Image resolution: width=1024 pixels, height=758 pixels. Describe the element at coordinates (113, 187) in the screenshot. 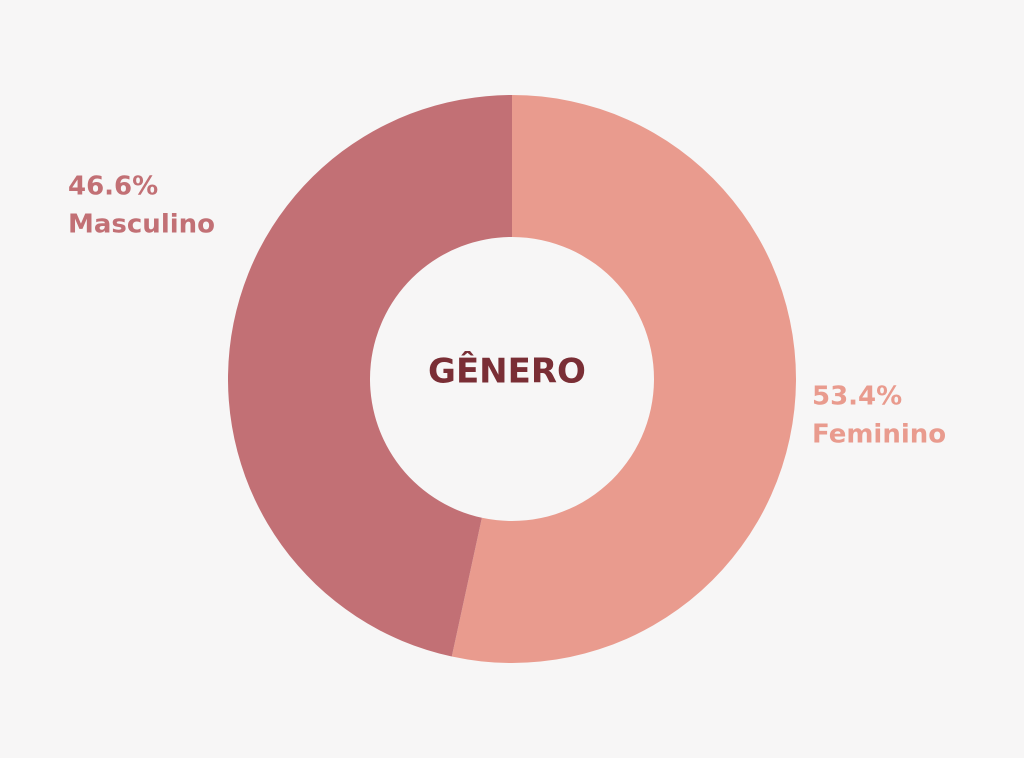

I see `value-label: 46.6%` at that location.